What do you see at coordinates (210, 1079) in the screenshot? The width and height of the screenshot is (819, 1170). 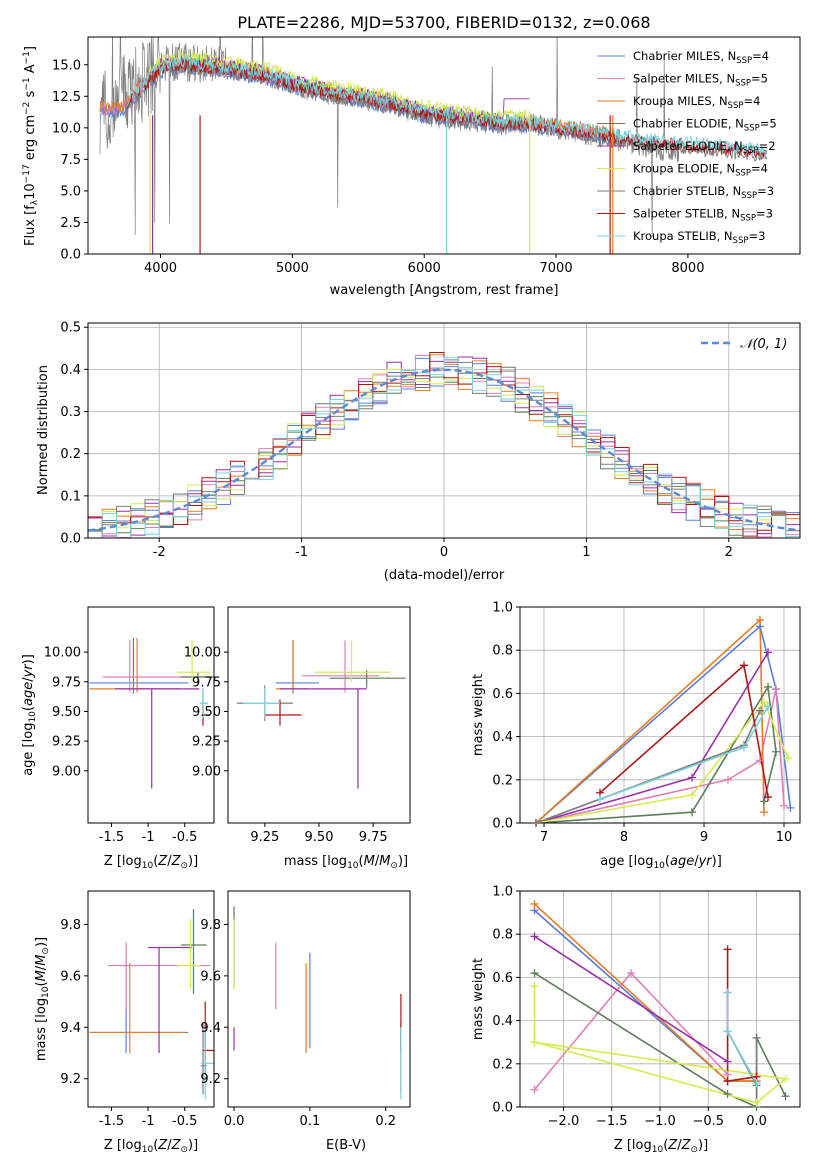 I see `y-tick-label: 9.2` at bounding box center [210, 1079].